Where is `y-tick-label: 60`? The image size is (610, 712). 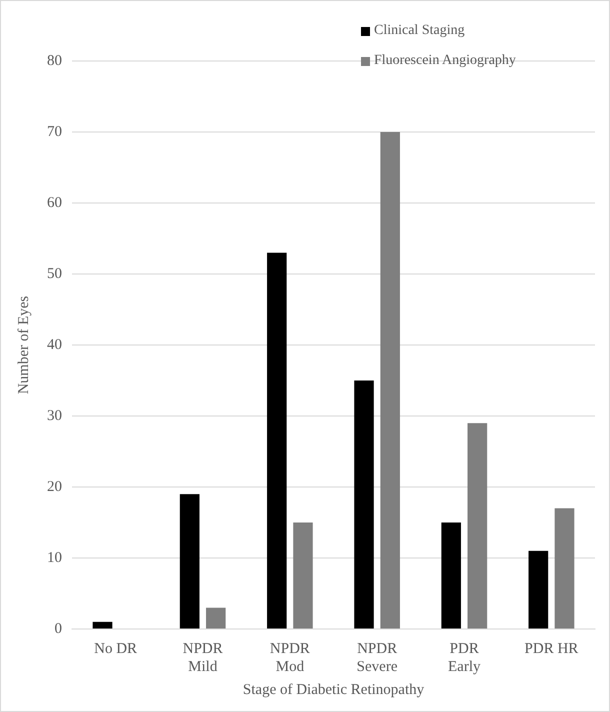
y-tick-label: 60 is located at coordinates (54, 202).